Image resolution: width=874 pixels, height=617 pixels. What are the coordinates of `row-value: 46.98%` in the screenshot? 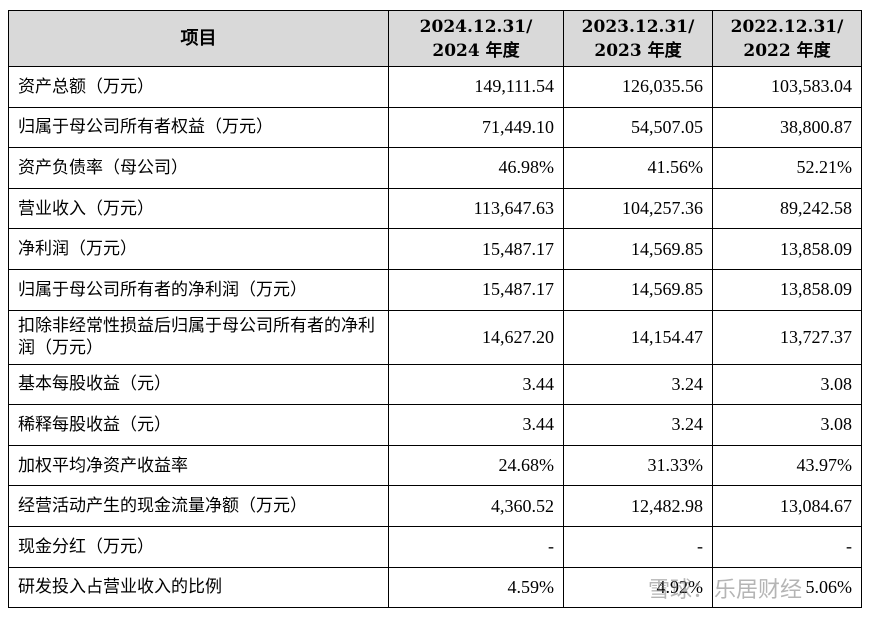 It's located at (476, 168).